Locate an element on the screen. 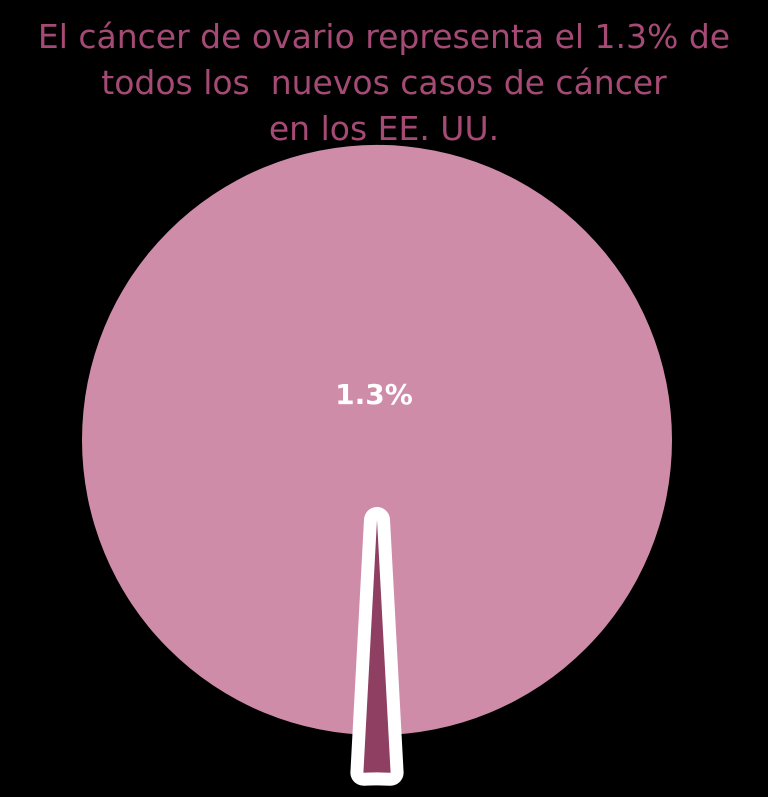  pie-slice-highlight is located at coordinates (377, 646).